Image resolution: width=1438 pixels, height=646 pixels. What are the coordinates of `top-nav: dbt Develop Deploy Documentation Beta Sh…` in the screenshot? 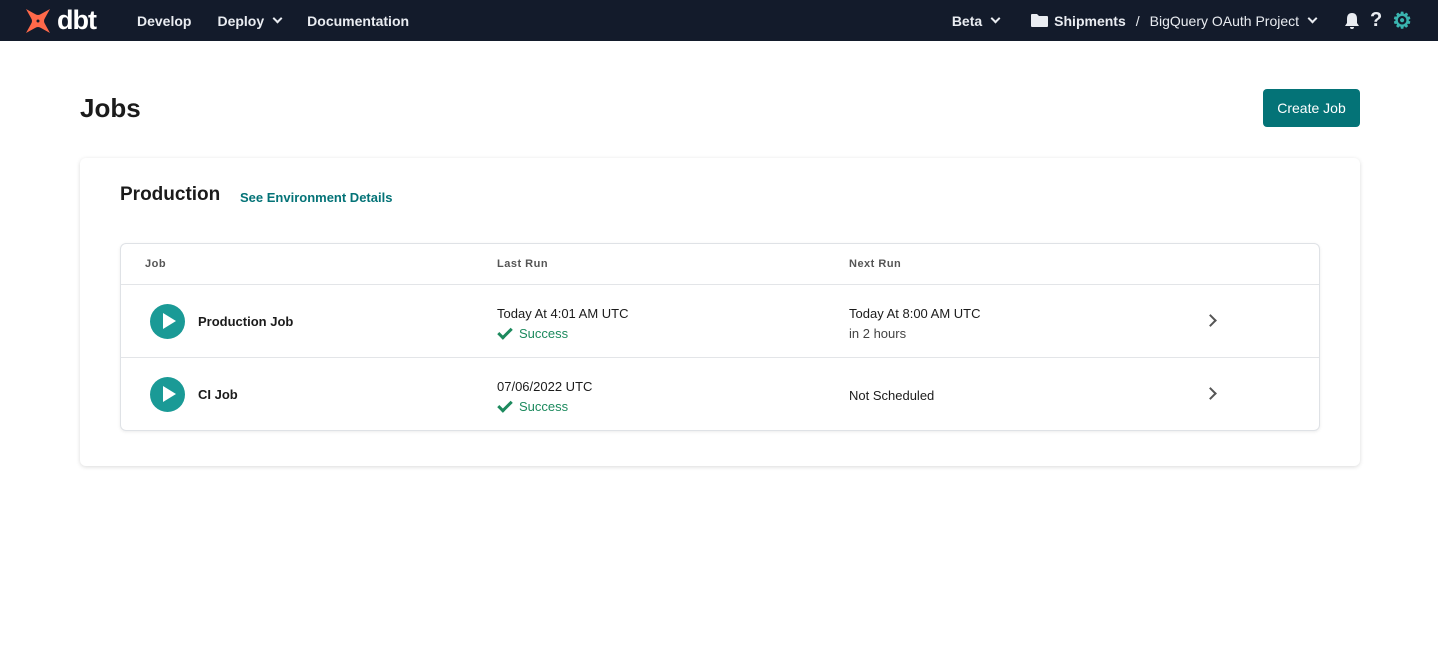 It's located at (719, 20).